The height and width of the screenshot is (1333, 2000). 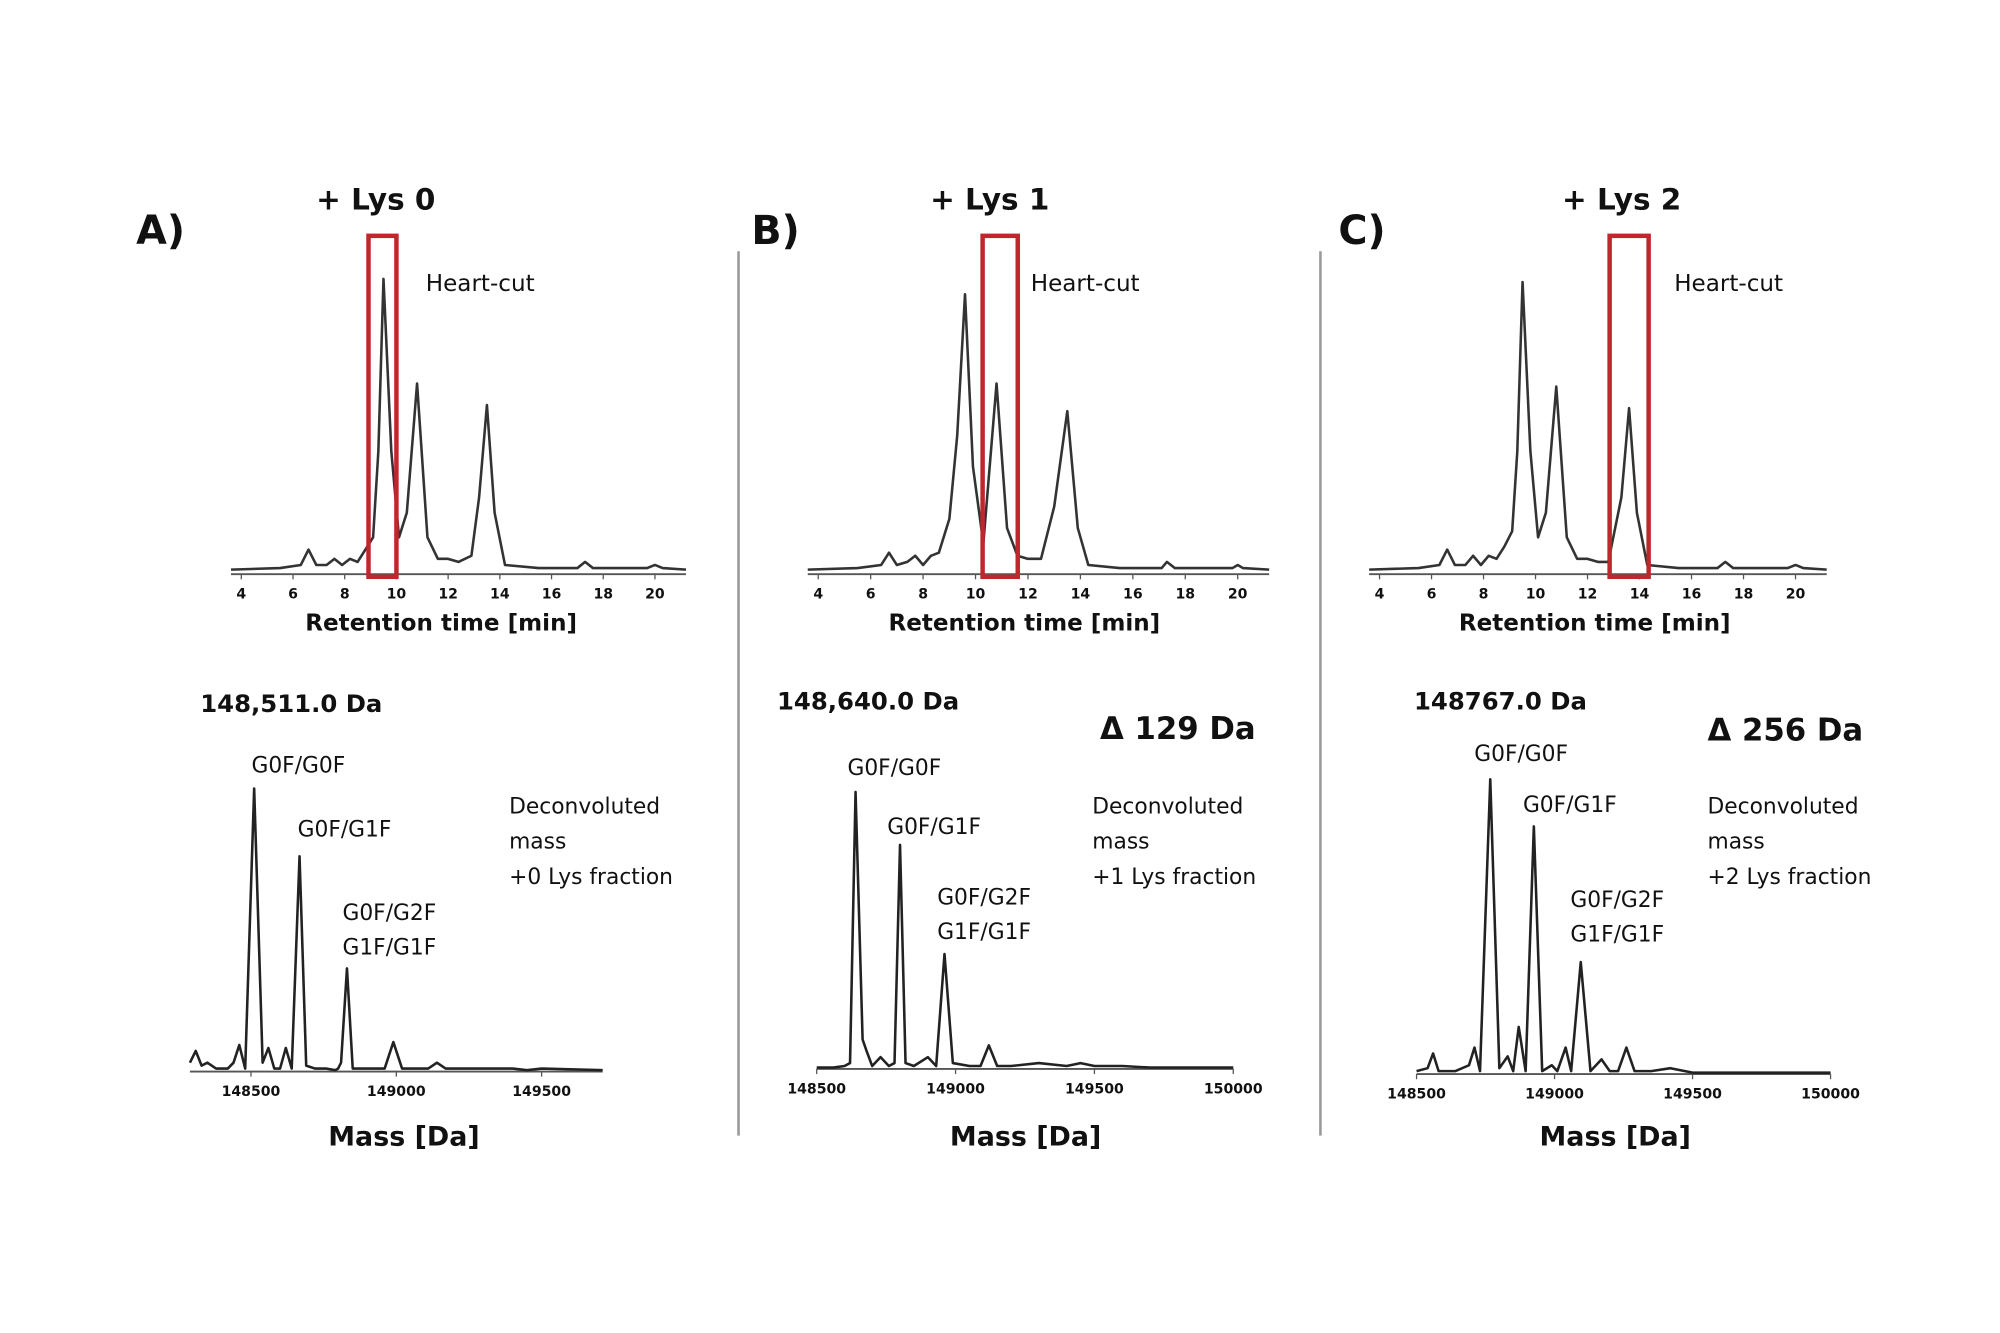 What do you see at coordinates (989, 200) in the screenshot?
I see `chart-title: + Lys 1` at bounding box center [989, 200].